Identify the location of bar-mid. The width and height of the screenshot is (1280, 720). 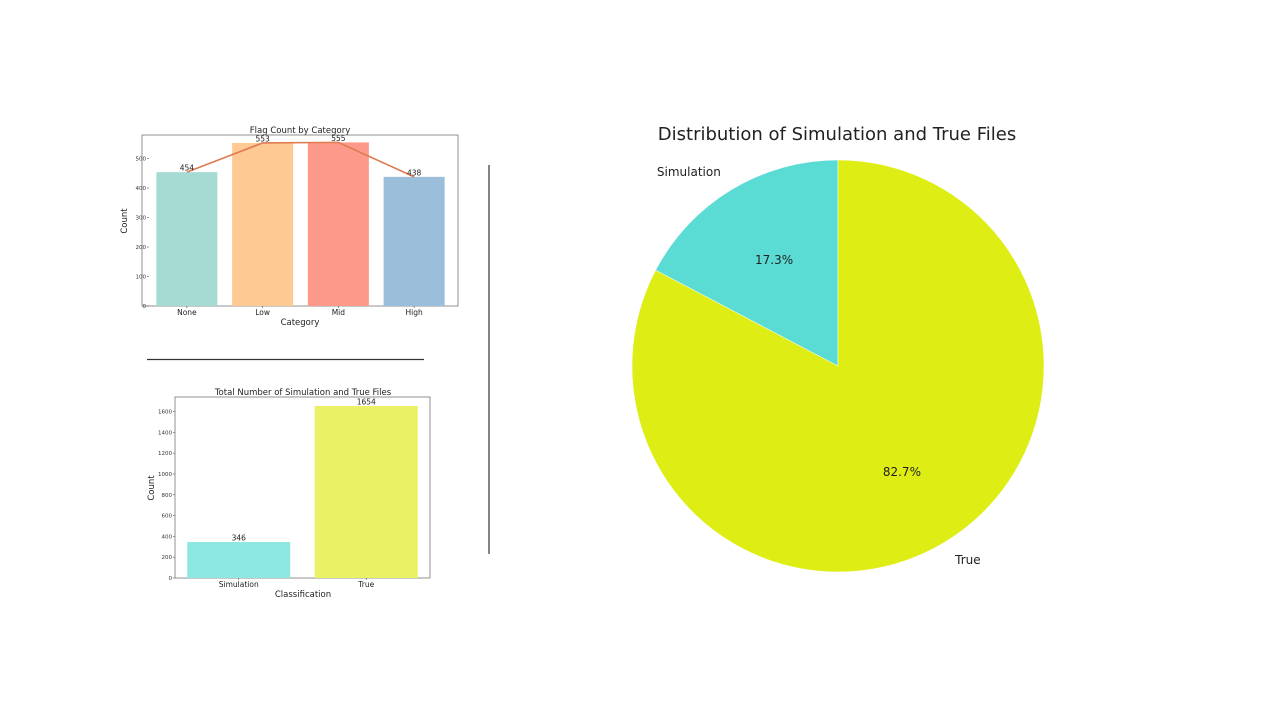
(338, 224).